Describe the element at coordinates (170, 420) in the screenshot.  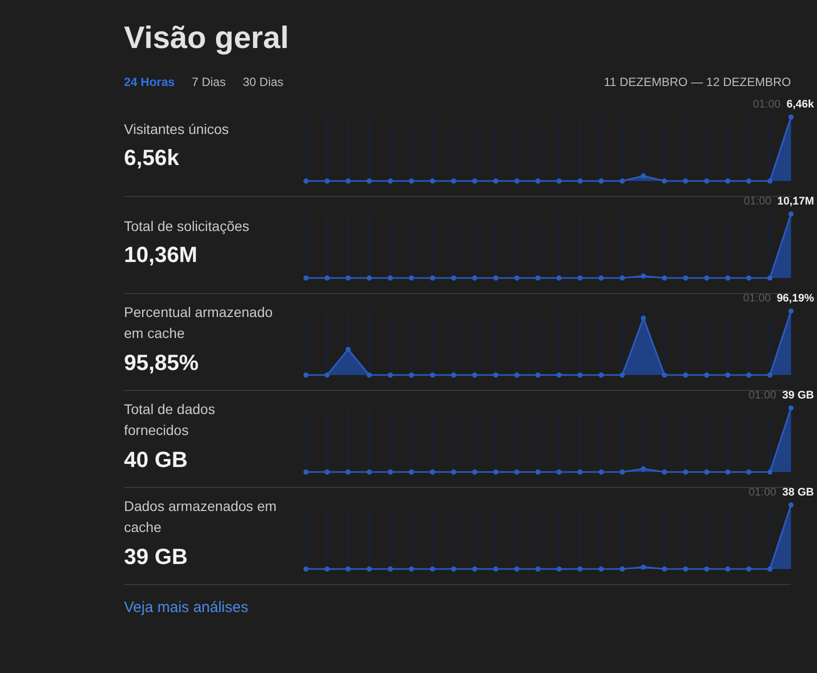
I see `text: Total de dados fornecidos` at that location.